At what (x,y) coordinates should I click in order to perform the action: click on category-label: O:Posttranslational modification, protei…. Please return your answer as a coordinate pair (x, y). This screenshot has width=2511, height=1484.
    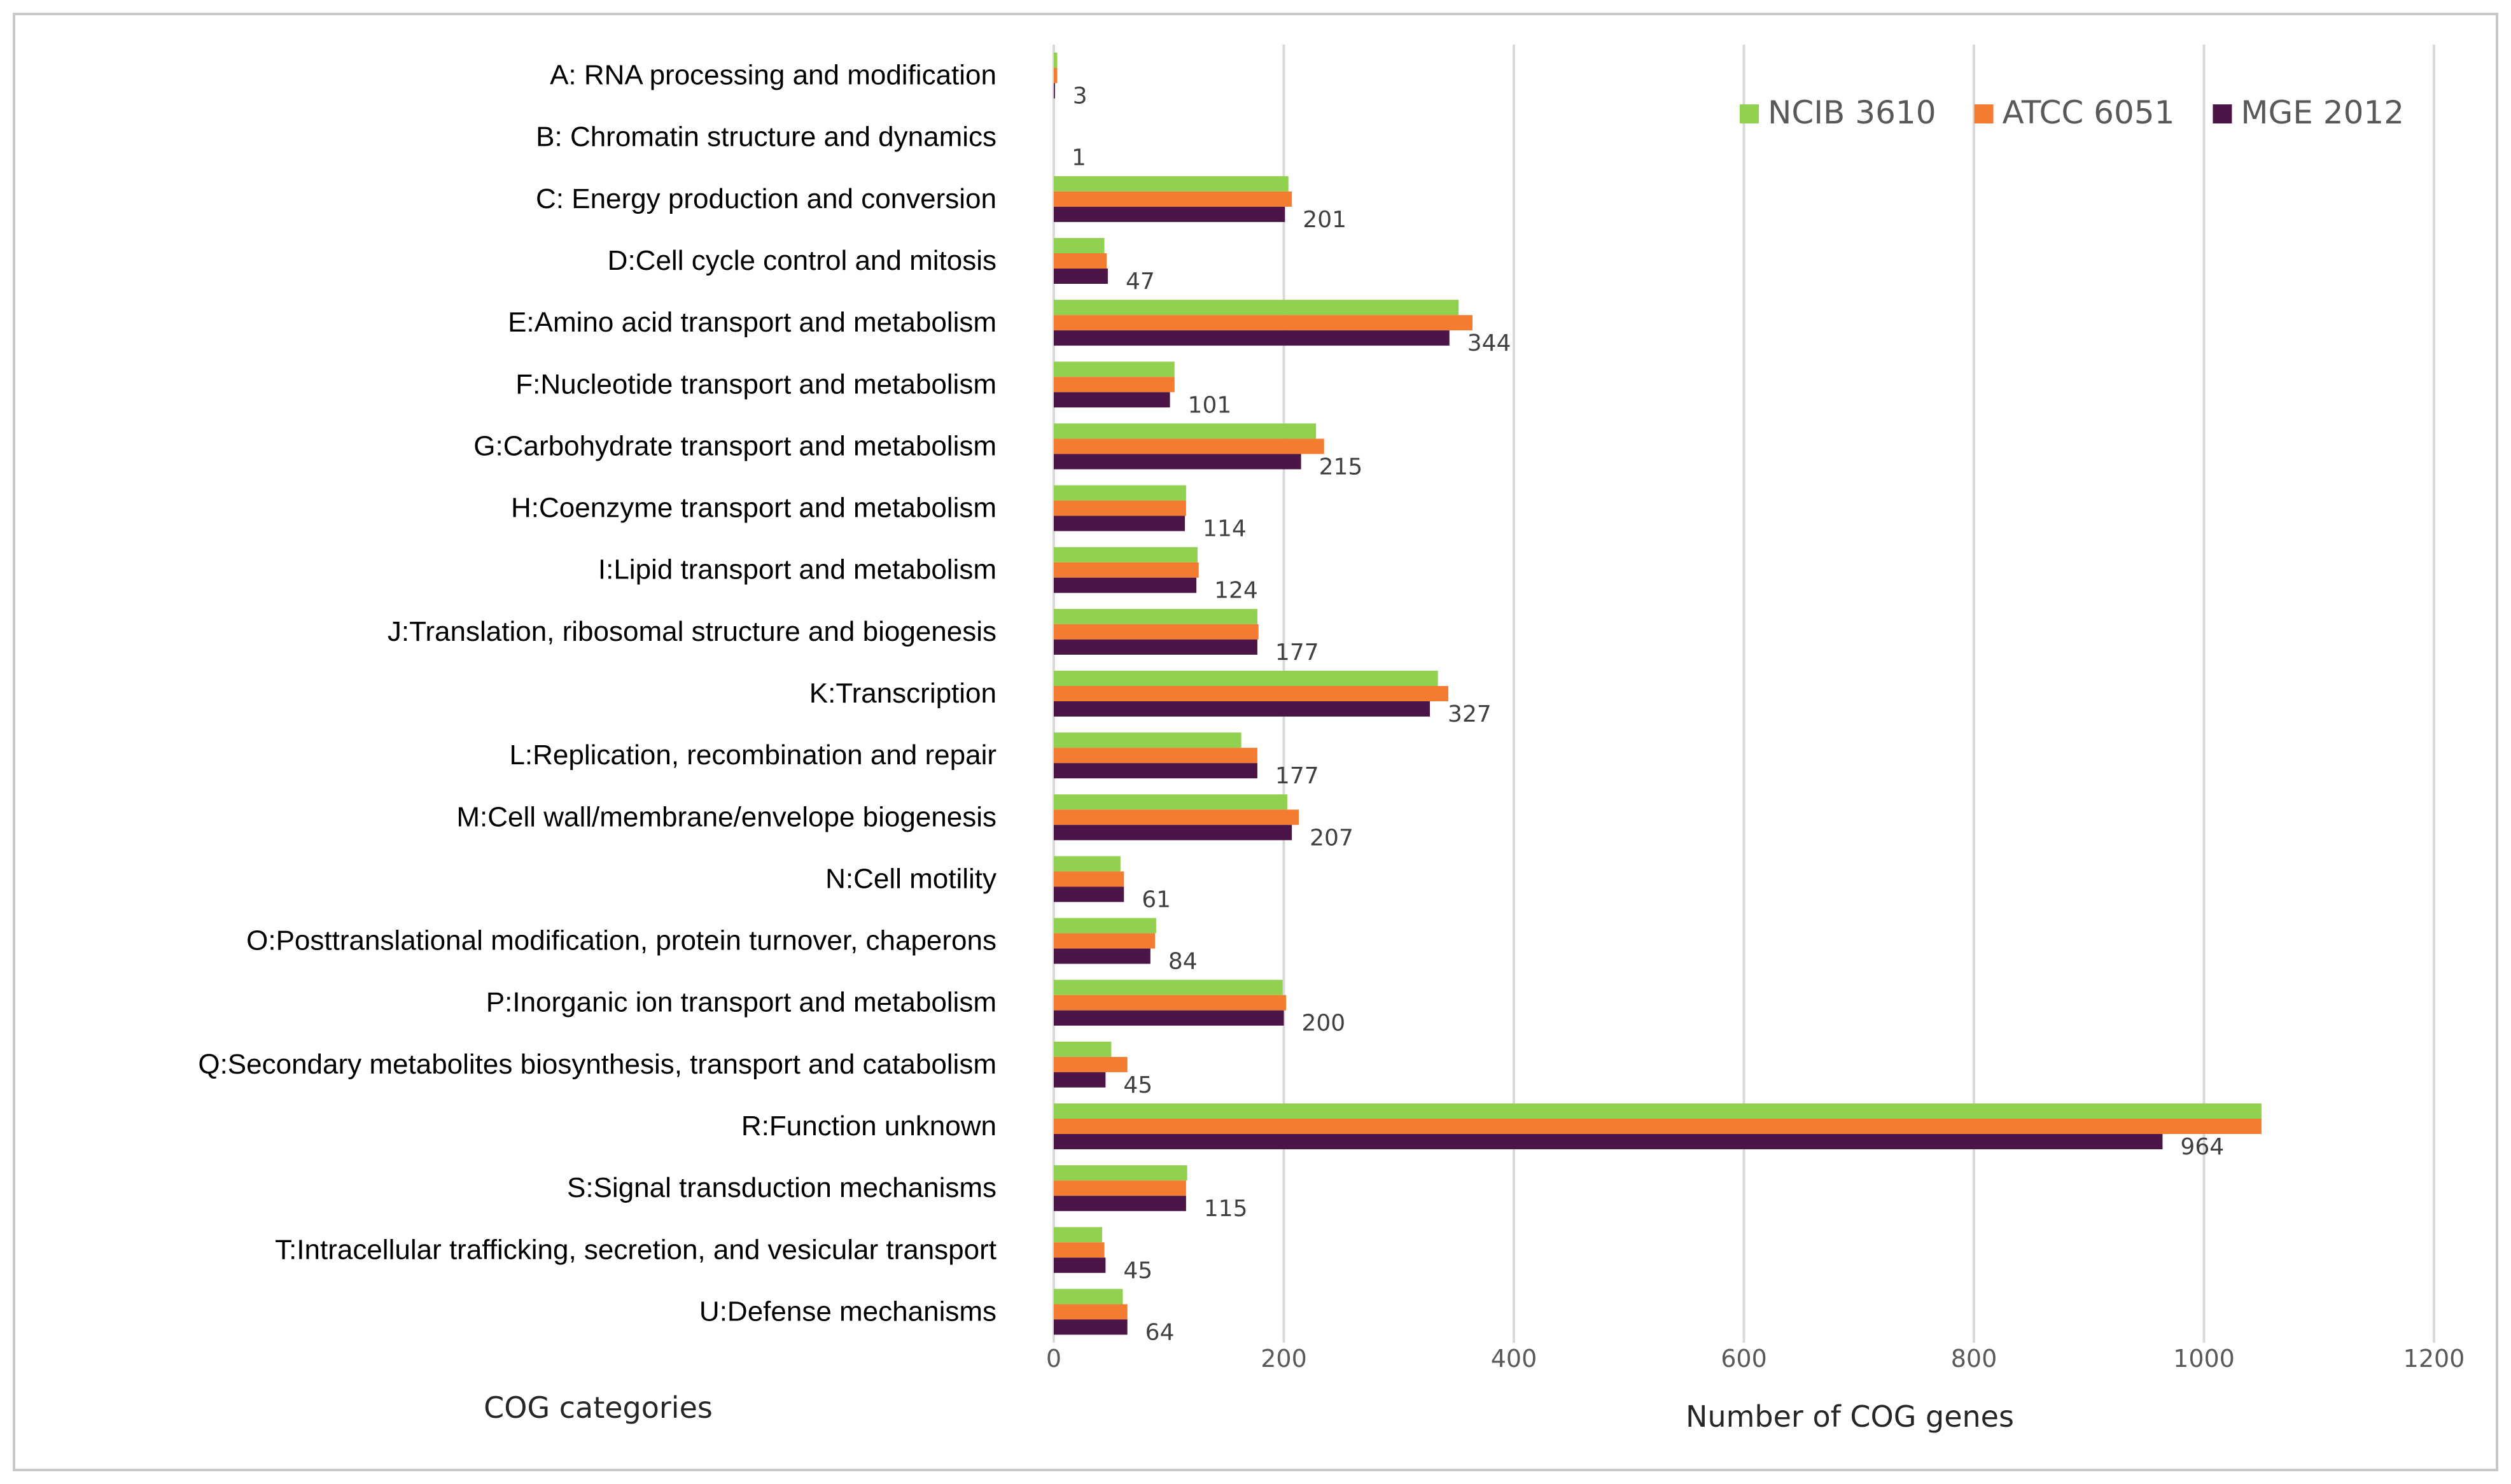
    Looking at the image, I should click on (621, 940).